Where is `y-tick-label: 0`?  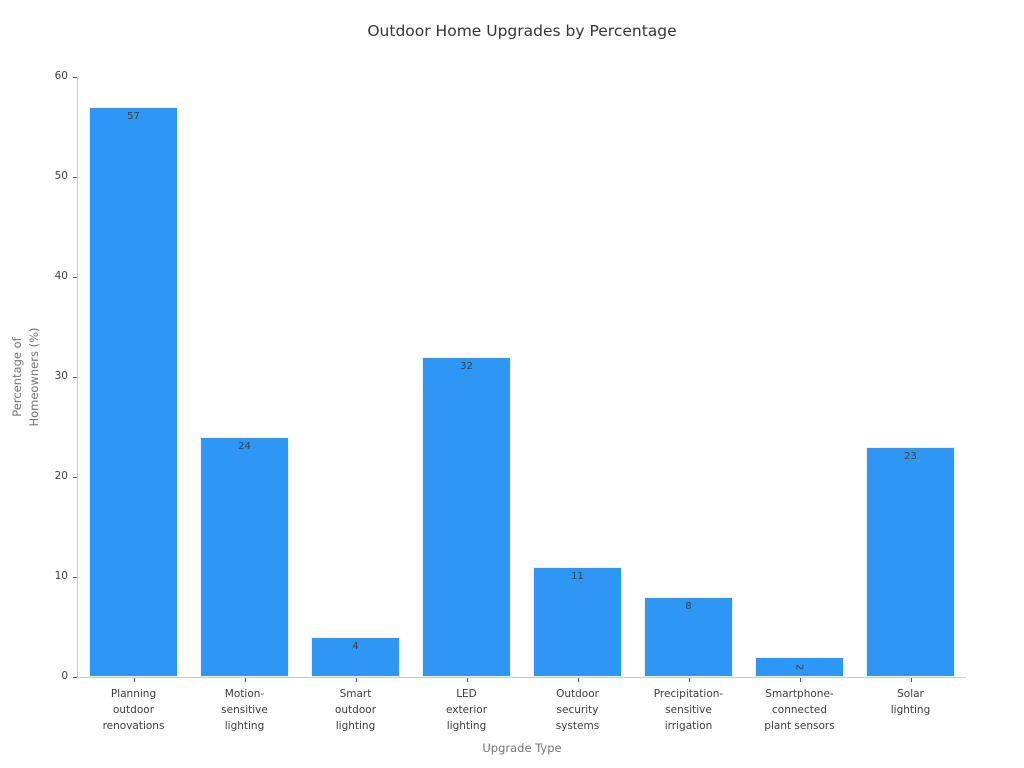 y-tick-label: 0 is located at coordinates (64, 676).